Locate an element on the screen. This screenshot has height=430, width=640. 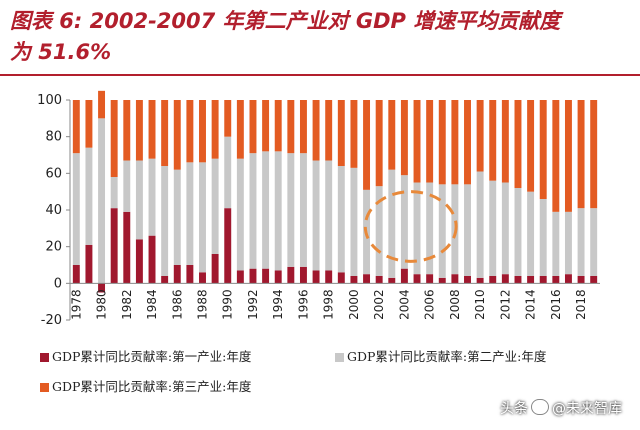
bar-segment-3-1993 is located at coordinates (266, 126).